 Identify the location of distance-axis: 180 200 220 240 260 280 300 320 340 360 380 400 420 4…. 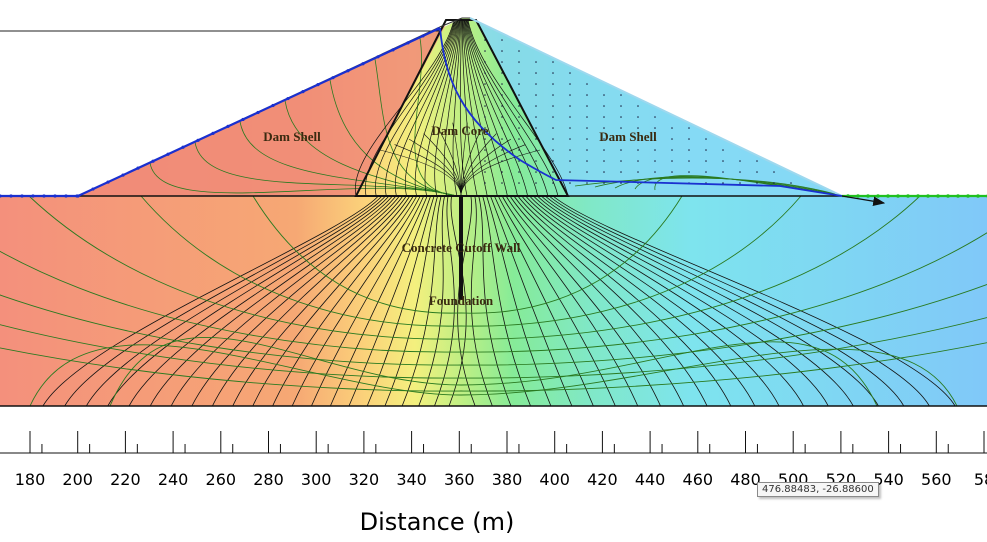
(493, 460).